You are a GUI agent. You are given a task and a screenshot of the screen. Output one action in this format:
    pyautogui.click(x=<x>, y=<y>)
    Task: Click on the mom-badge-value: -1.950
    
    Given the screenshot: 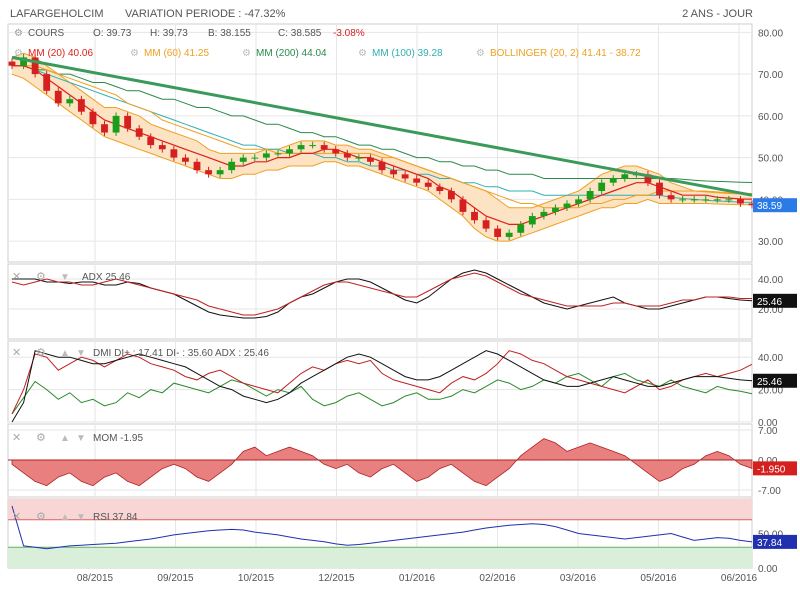 What is the action you would take?
    pyautogui.click(x=771, y=469)
    